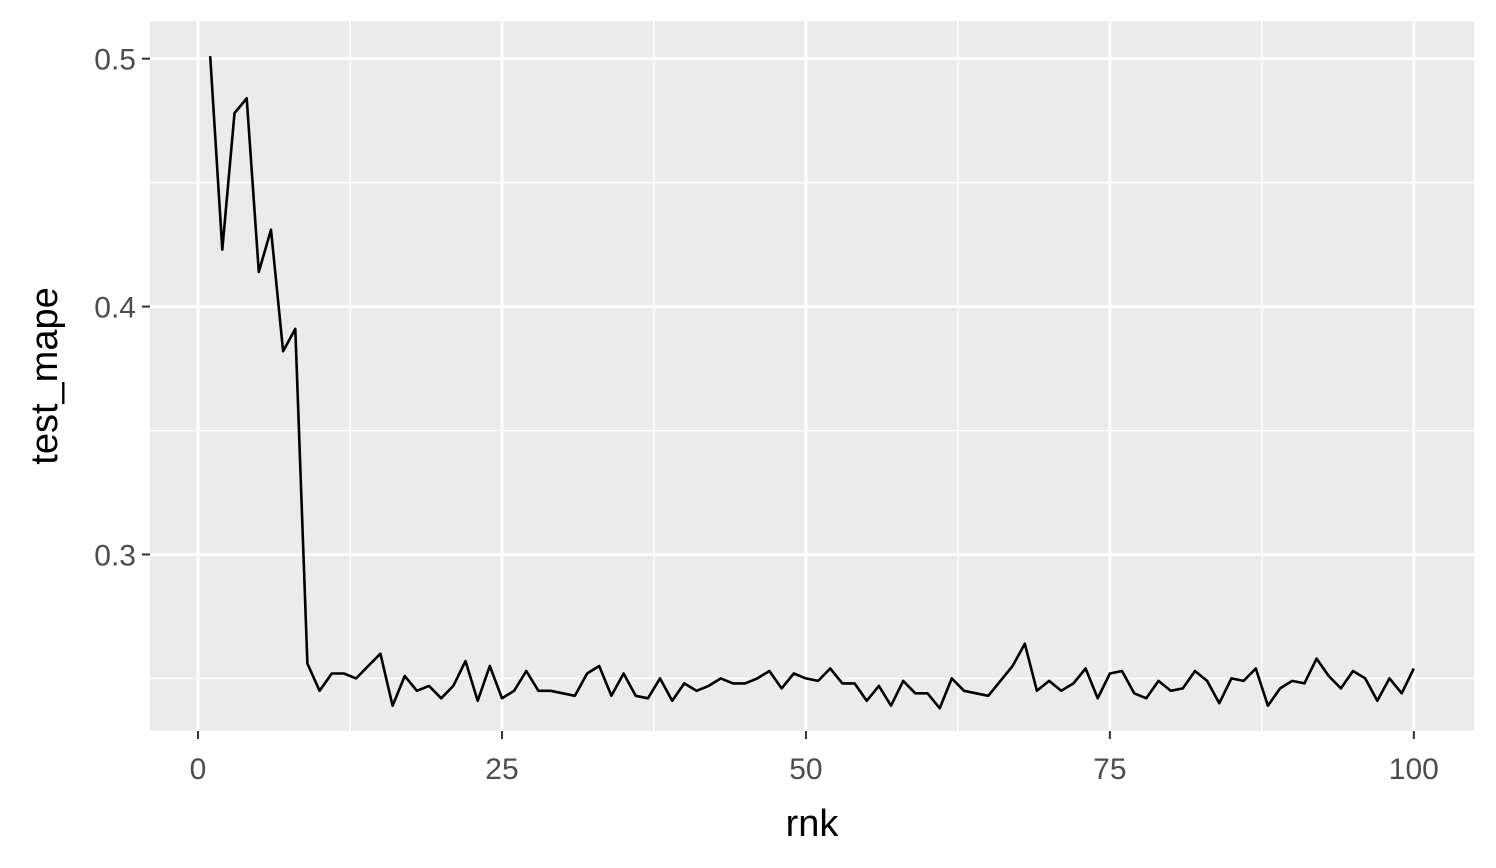 The height and width of the screenshot is (868, 1496). What do you see at coordinates (1109, 769) in the screenshot?
I see `x-tick-label: 75` at bounding box center [1109, 769].